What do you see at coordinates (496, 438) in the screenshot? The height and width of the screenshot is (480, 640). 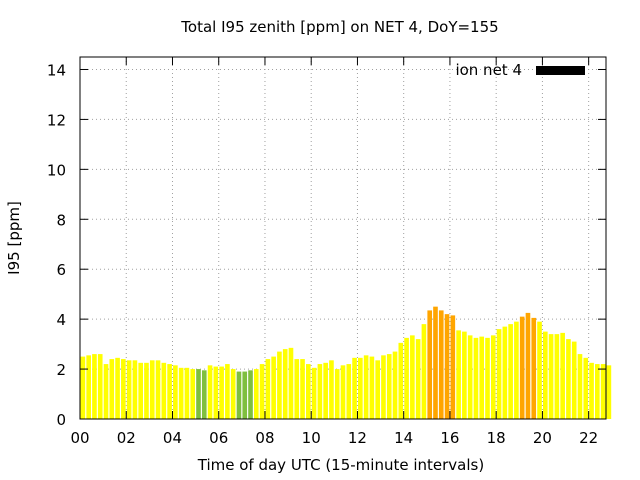 I see `x-tick-label: 18` at bounding box center [496, 438].